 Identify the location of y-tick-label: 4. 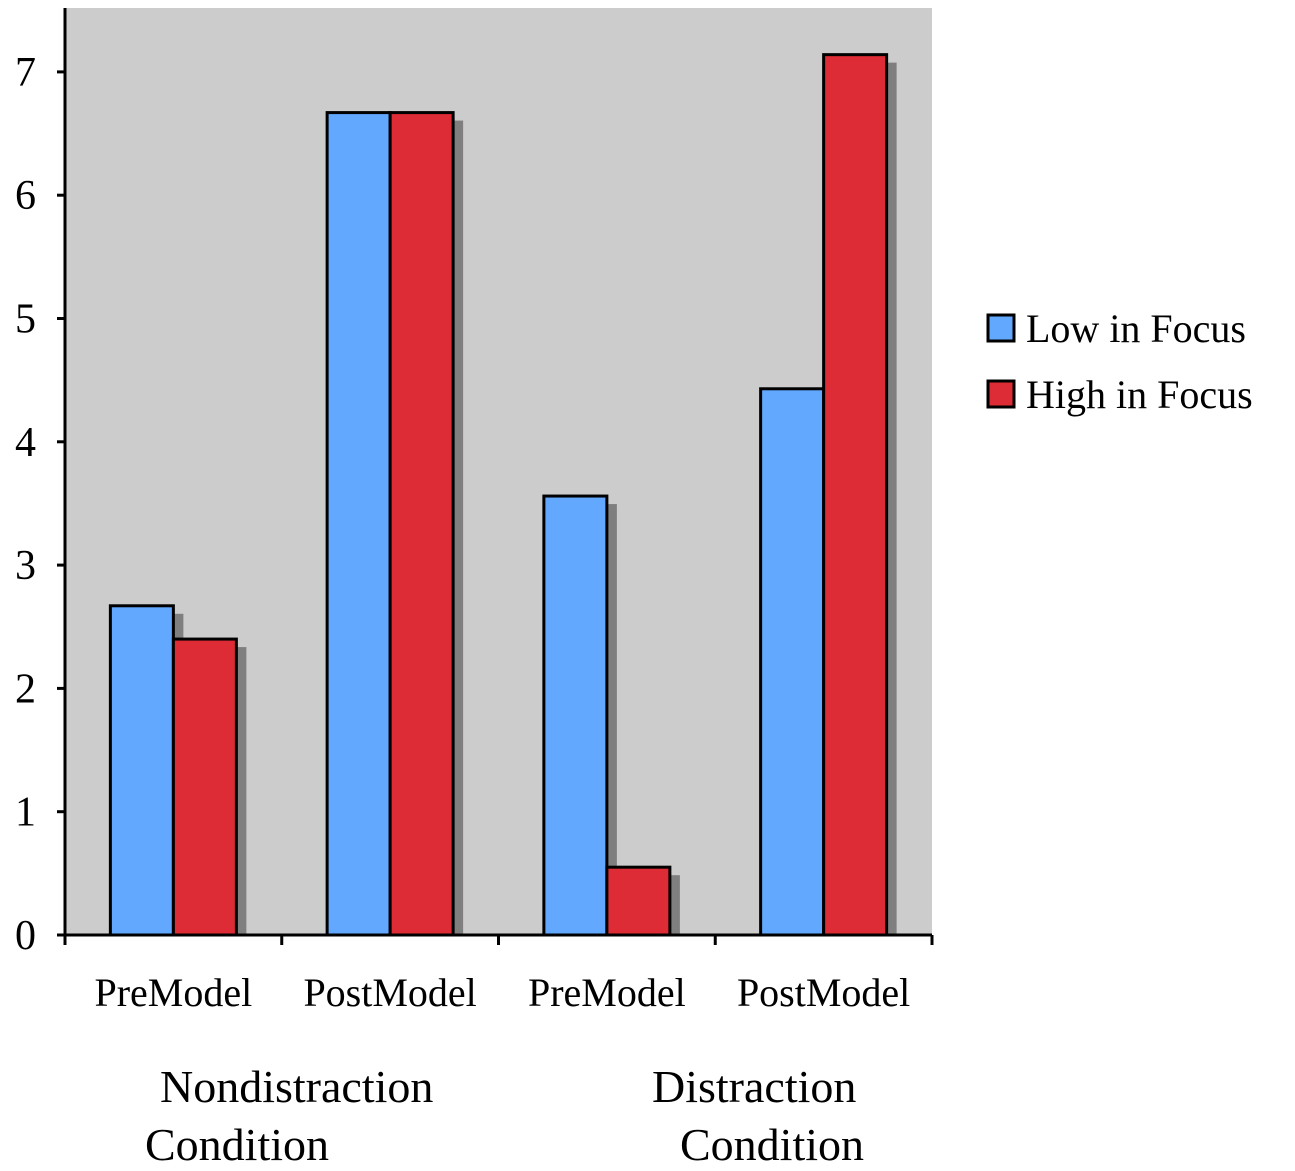
(25, 443).